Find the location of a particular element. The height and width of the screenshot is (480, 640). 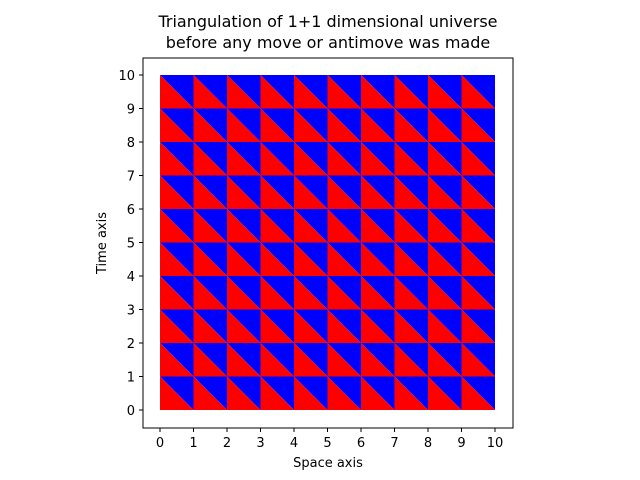

x-axis-ticks: 0 1 2 3 4 5 6 7 8 9 10 is located at coordinates (329, 439).